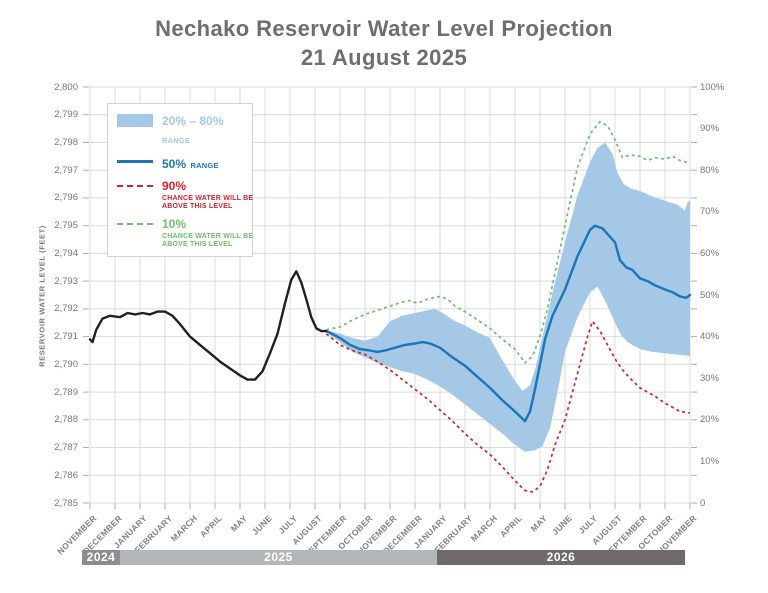 Image resolution: width=768 pixels, height=593 pixels. What do you see at coordinates (66, 309) in the screenshot?
I see `y-tick-label: 2,792` at bounding box center [66, 309].